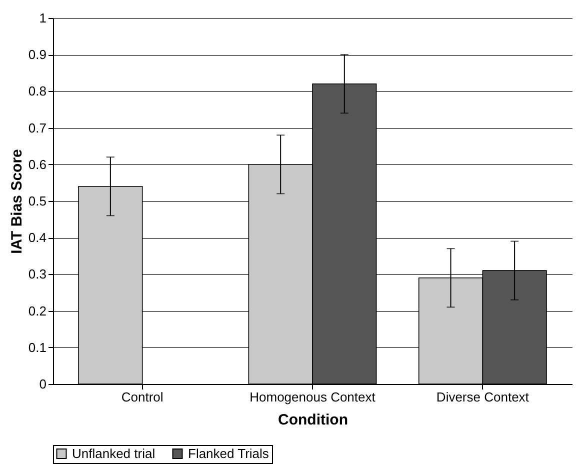 This screenshot has width=586, height=470. Describe the element at coordinates (37, 238) in the screenshot. I see `y-tick-label: 0.4` at that location.